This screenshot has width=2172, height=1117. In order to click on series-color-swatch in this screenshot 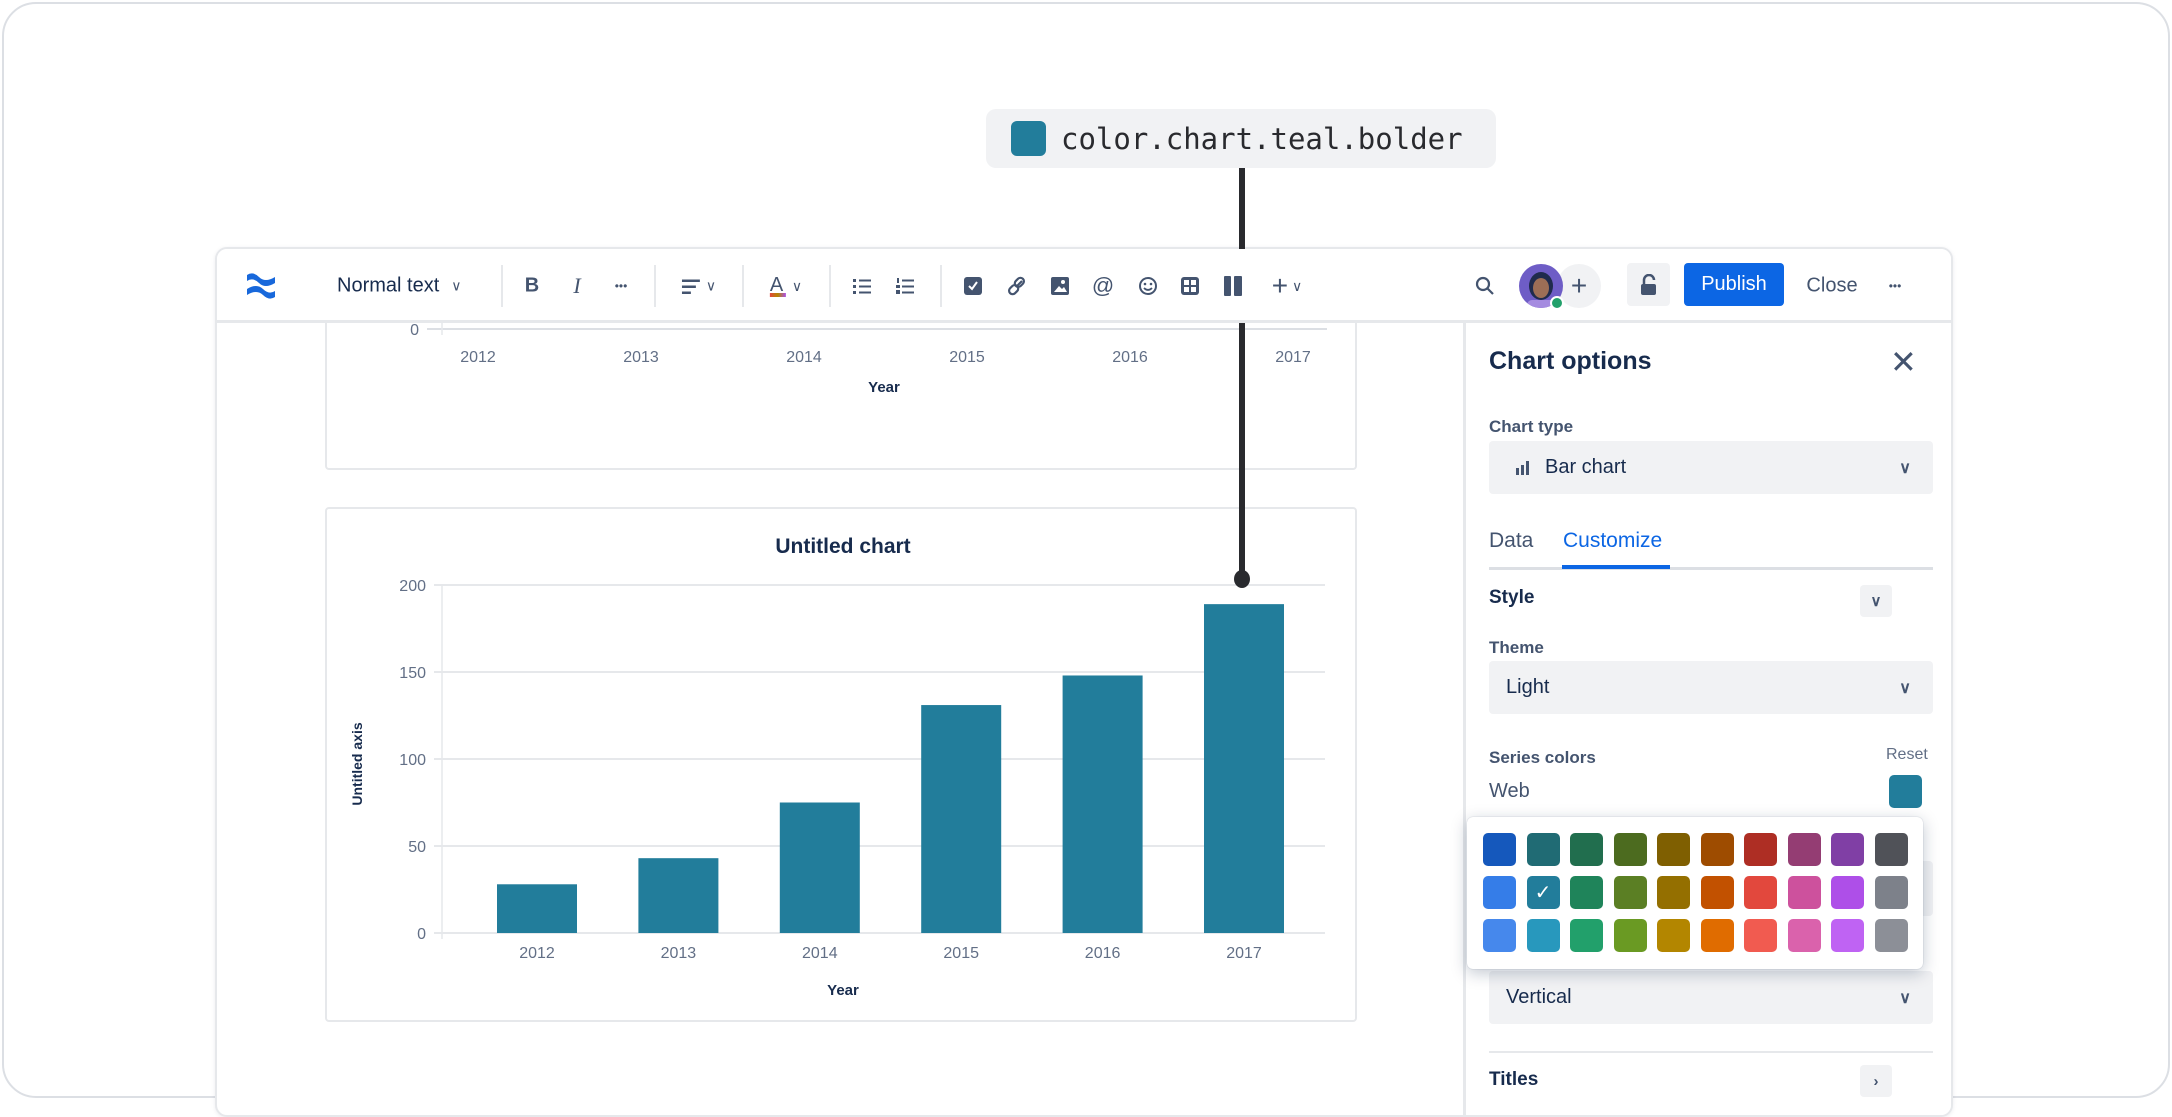, I will do `click(1905, 791)`.